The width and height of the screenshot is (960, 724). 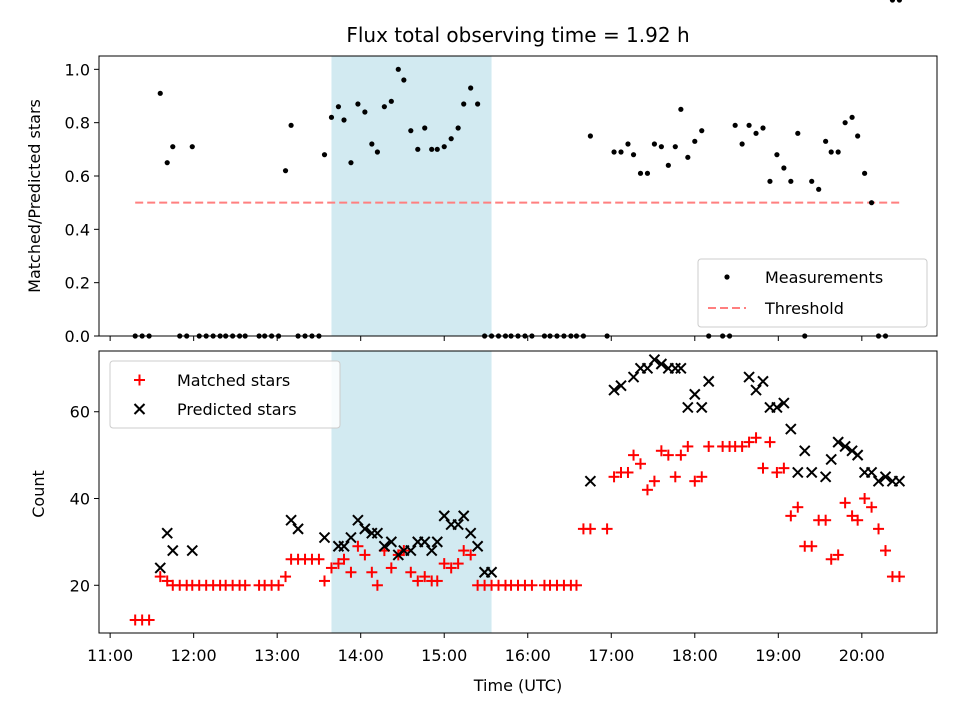 What do you see at coordinates (80, 585) in the screenshot?
I see `count-y-tick-label: 20` at bounding box center [80, 585].